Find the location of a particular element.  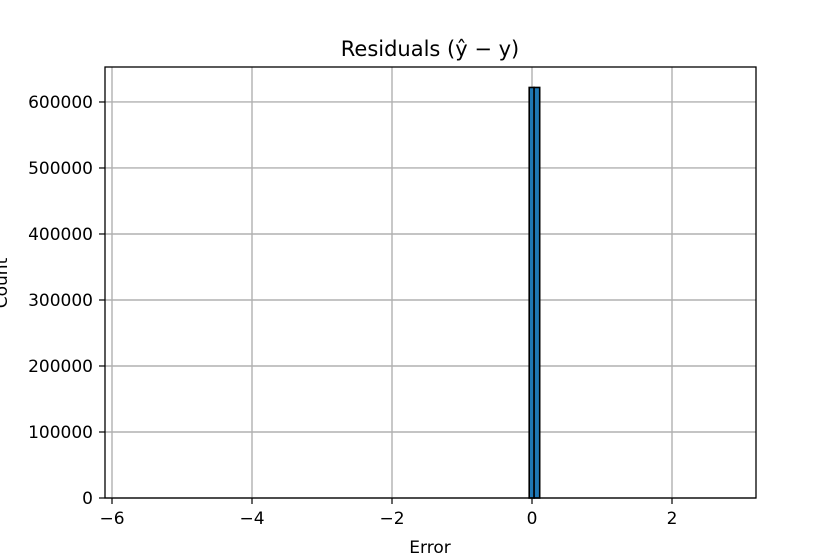

x-axis-ticks: −6 −4 −2 0 2 is located at coordinates (388, 513).